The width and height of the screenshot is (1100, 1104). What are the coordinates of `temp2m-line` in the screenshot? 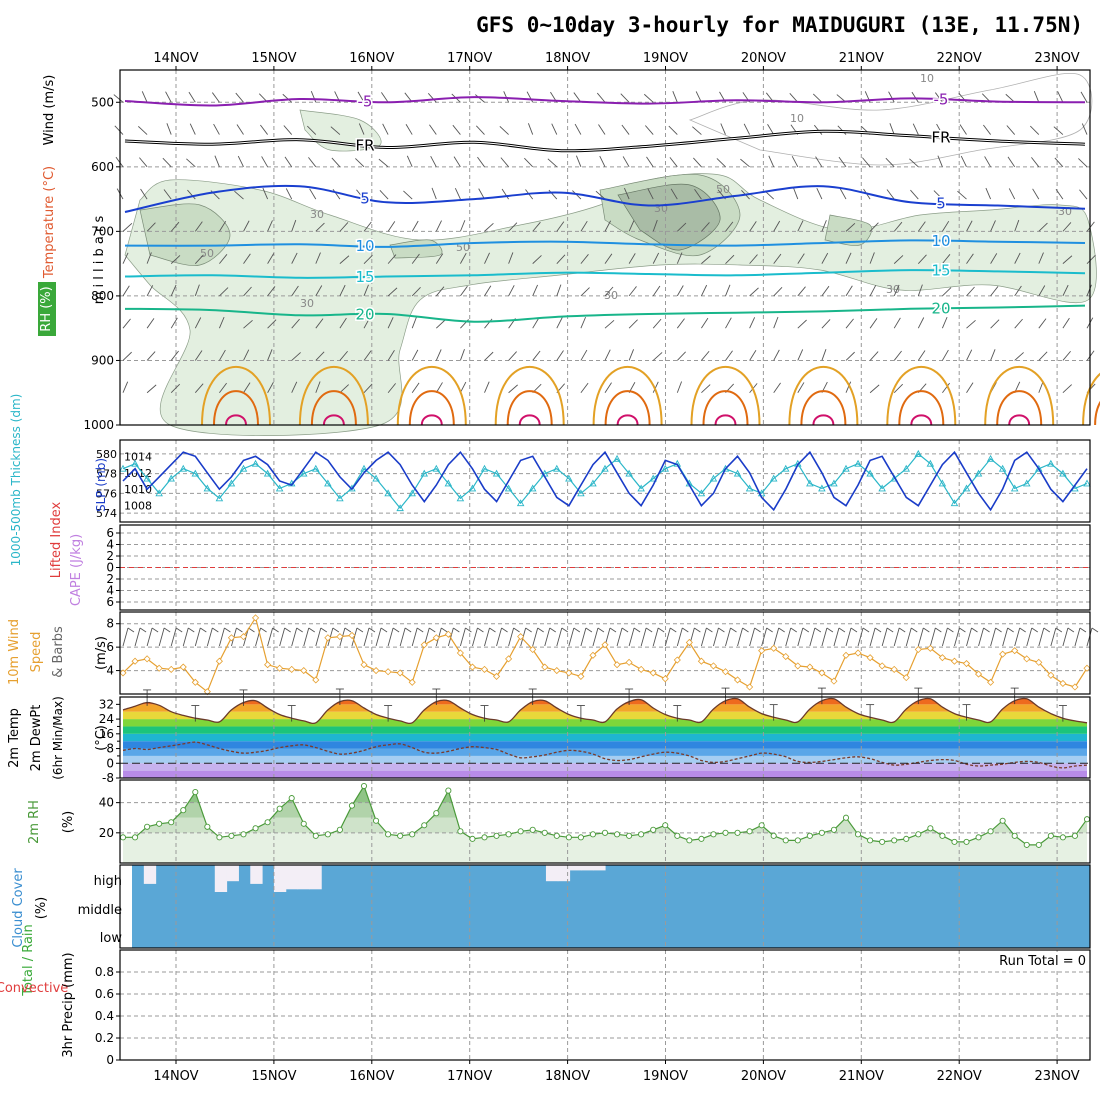 It's located at (605, 711).